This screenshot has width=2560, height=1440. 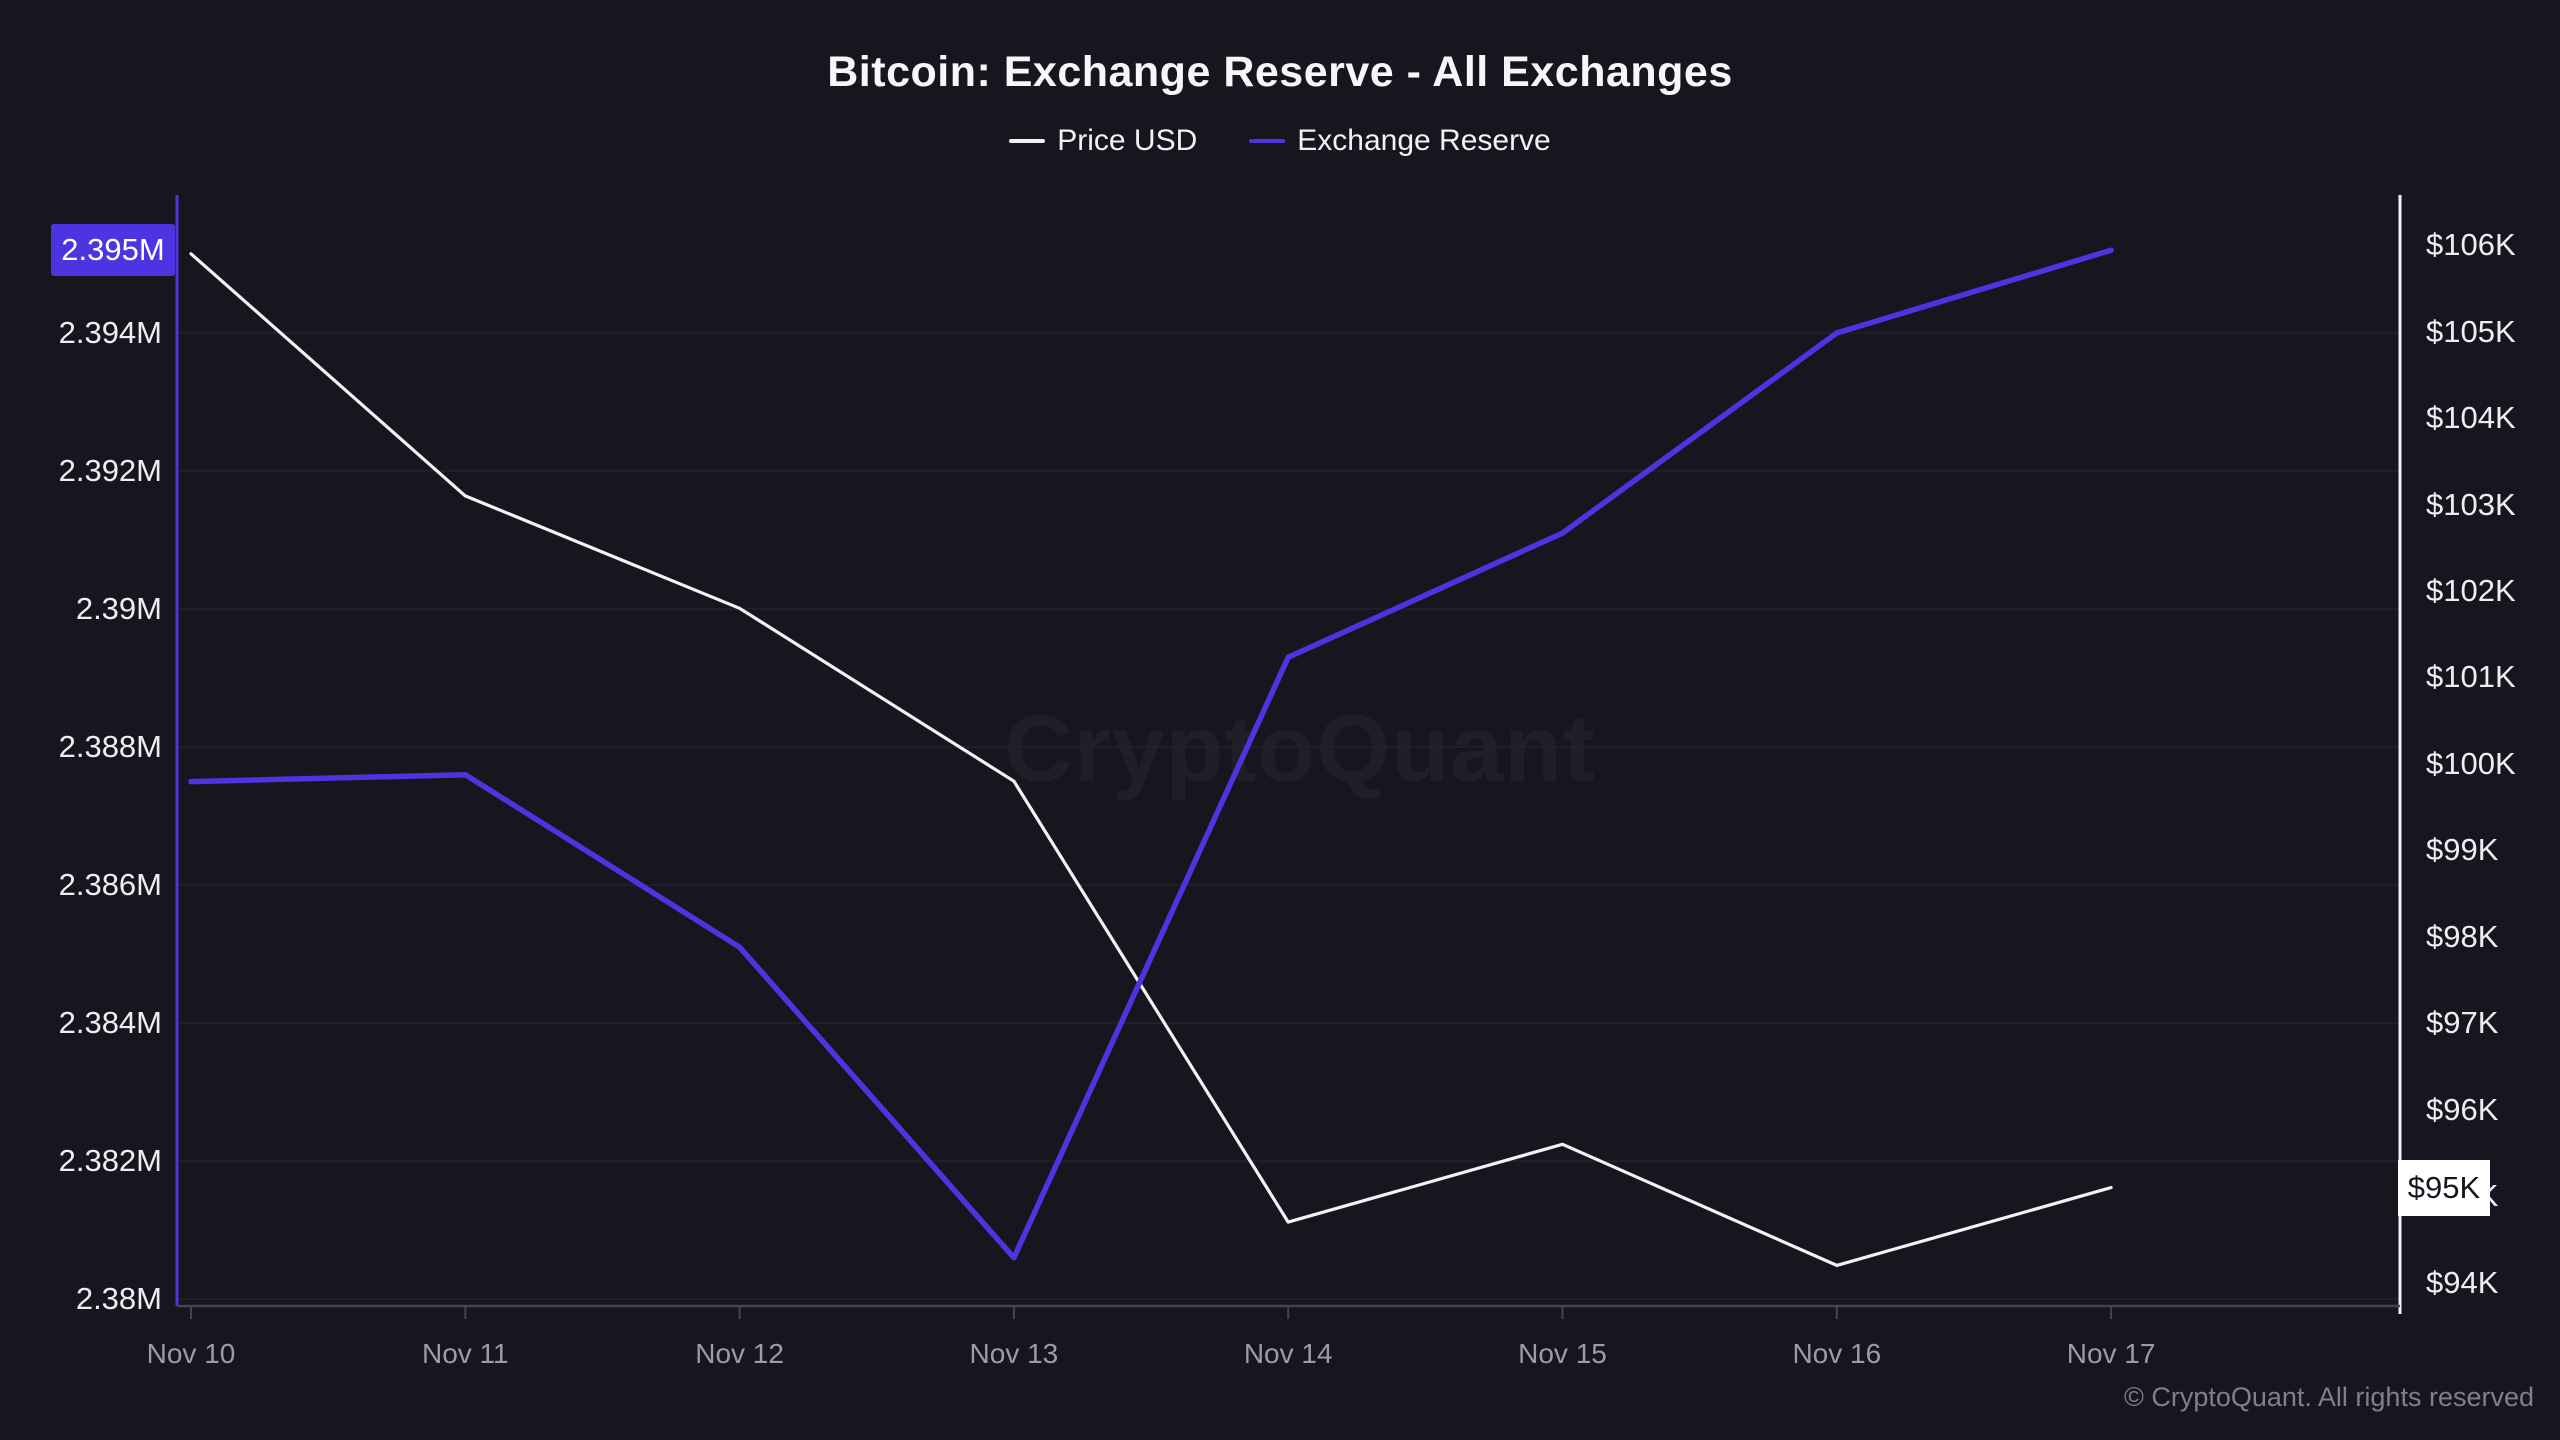 I want to click on left-axis-tick-label: 2.388M, so click(x=110, y=747).